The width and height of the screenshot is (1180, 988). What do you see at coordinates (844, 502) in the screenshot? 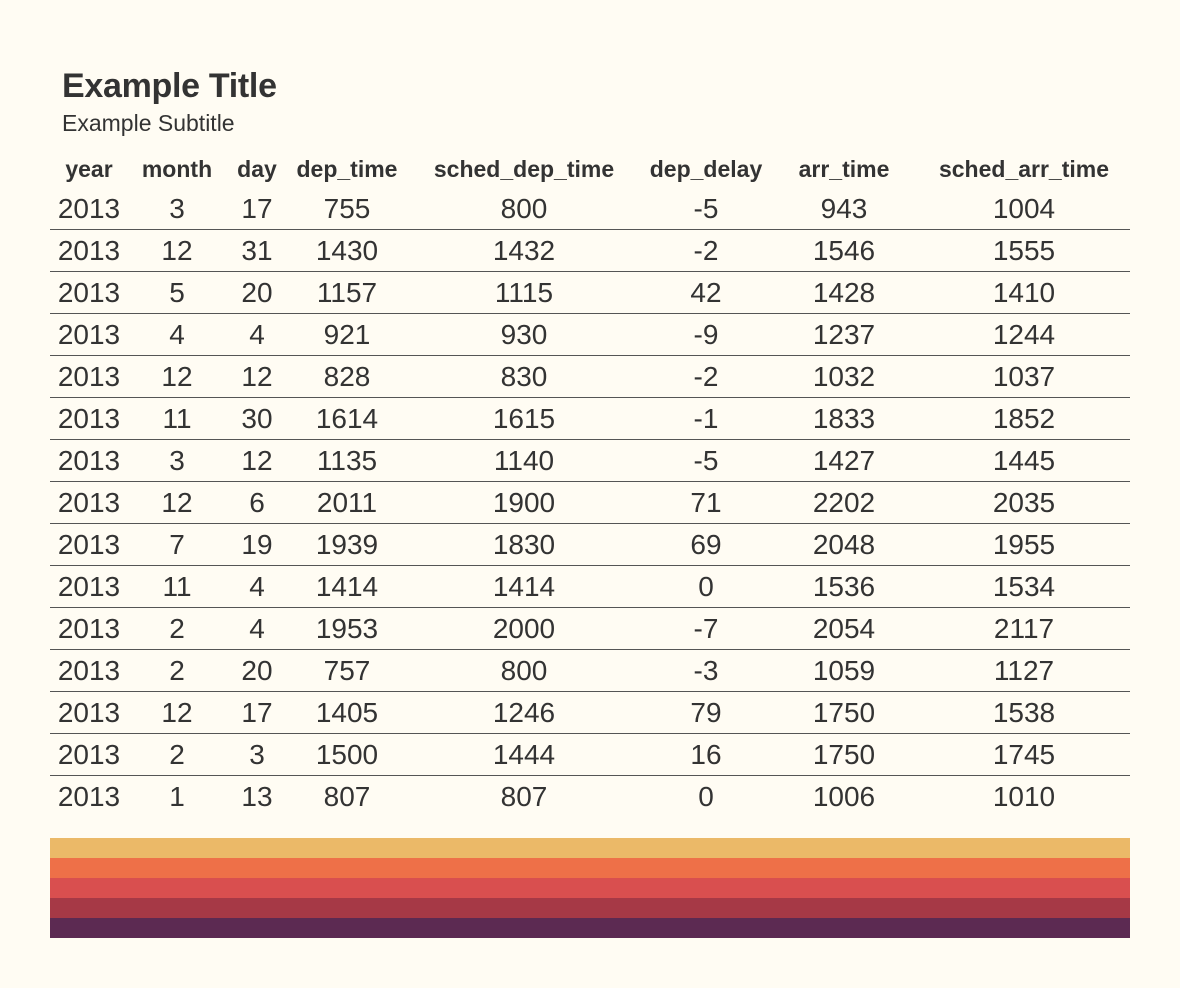
I see `table-cell-arr-time: 2202` at bounding box center [844, 502].